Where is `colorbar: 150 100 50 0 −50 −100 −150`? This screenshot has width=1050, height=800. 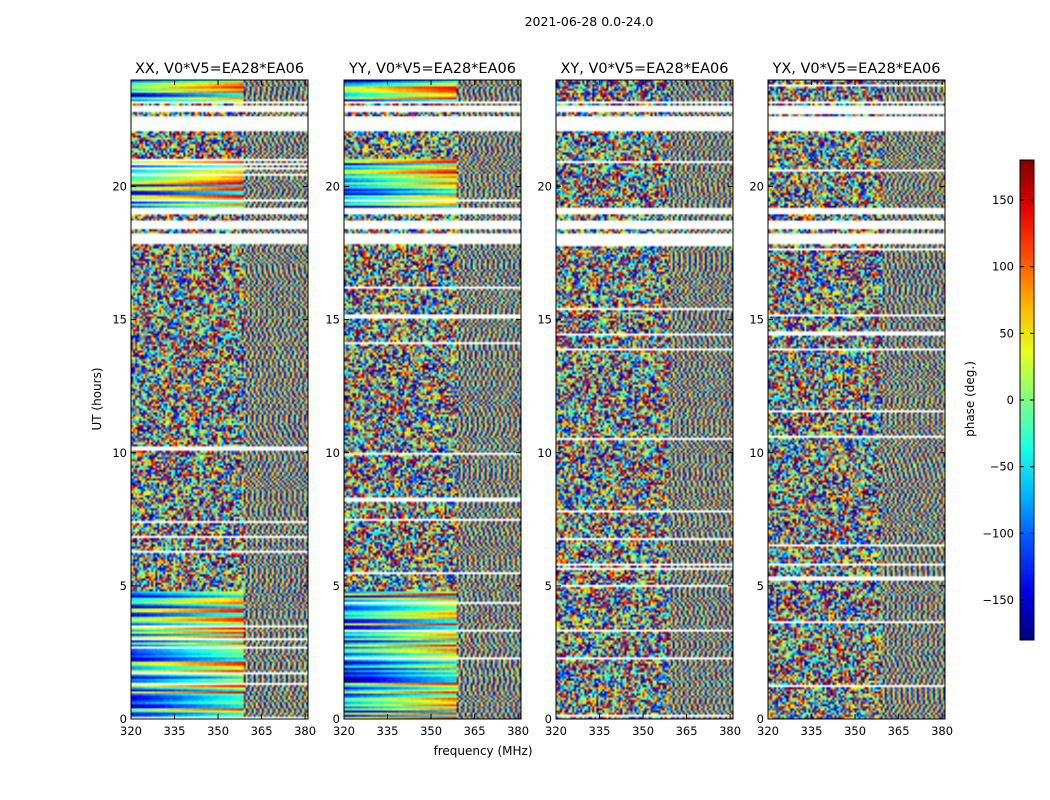
colorbar: 150 100 50 0 −50 −100 −150 is located at coordinates (1008, 400).